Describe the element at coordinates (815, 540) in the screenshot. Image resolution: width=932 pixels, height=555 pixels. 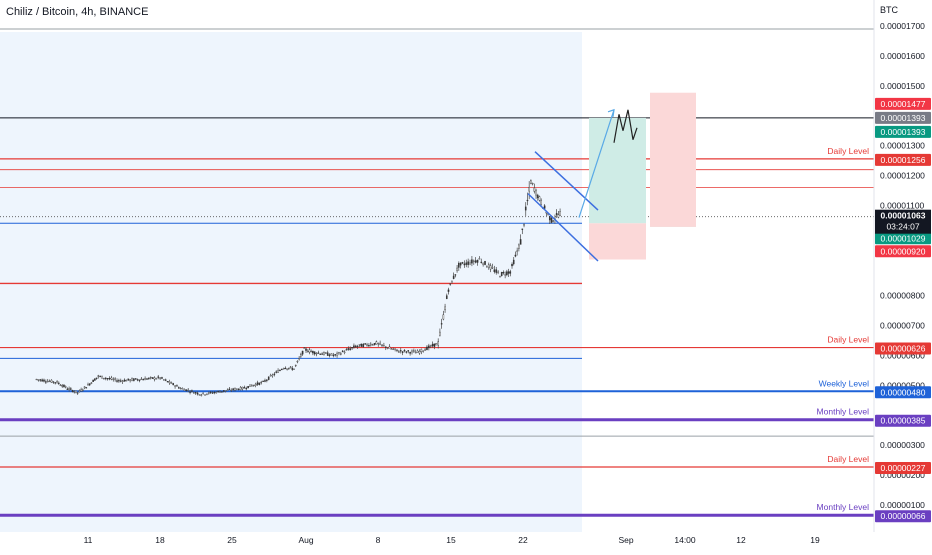
I see `time-tick-label: 19` at that location.